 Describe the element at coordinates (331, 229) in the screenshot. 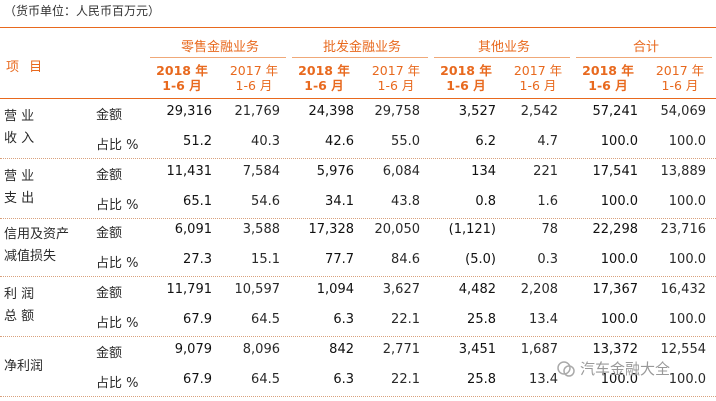

I see `amount-cell: 17,328` at that location.